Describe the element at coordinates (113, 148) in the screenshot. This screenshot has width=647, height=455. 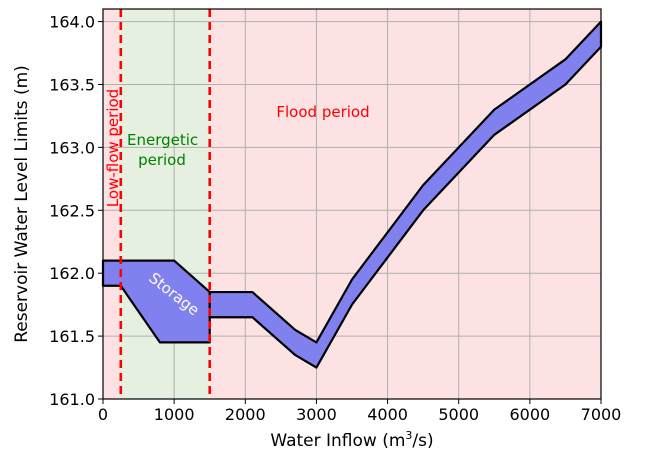
I see `annotation-low-flow: Low-flow period` at that location.